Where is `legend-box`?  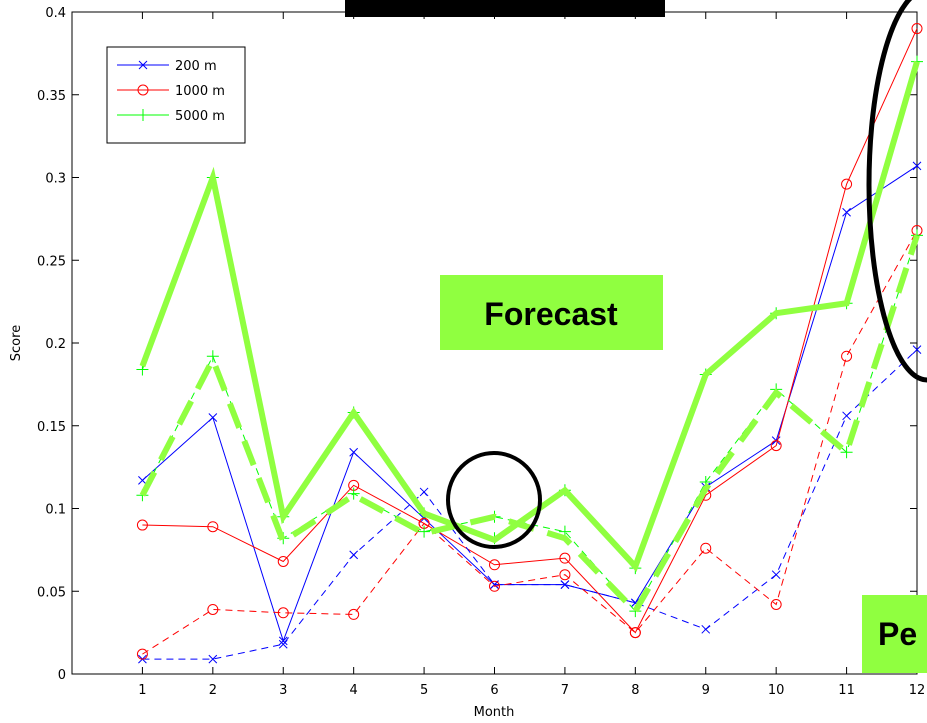
legend-box is located at coordinates (176, 95).